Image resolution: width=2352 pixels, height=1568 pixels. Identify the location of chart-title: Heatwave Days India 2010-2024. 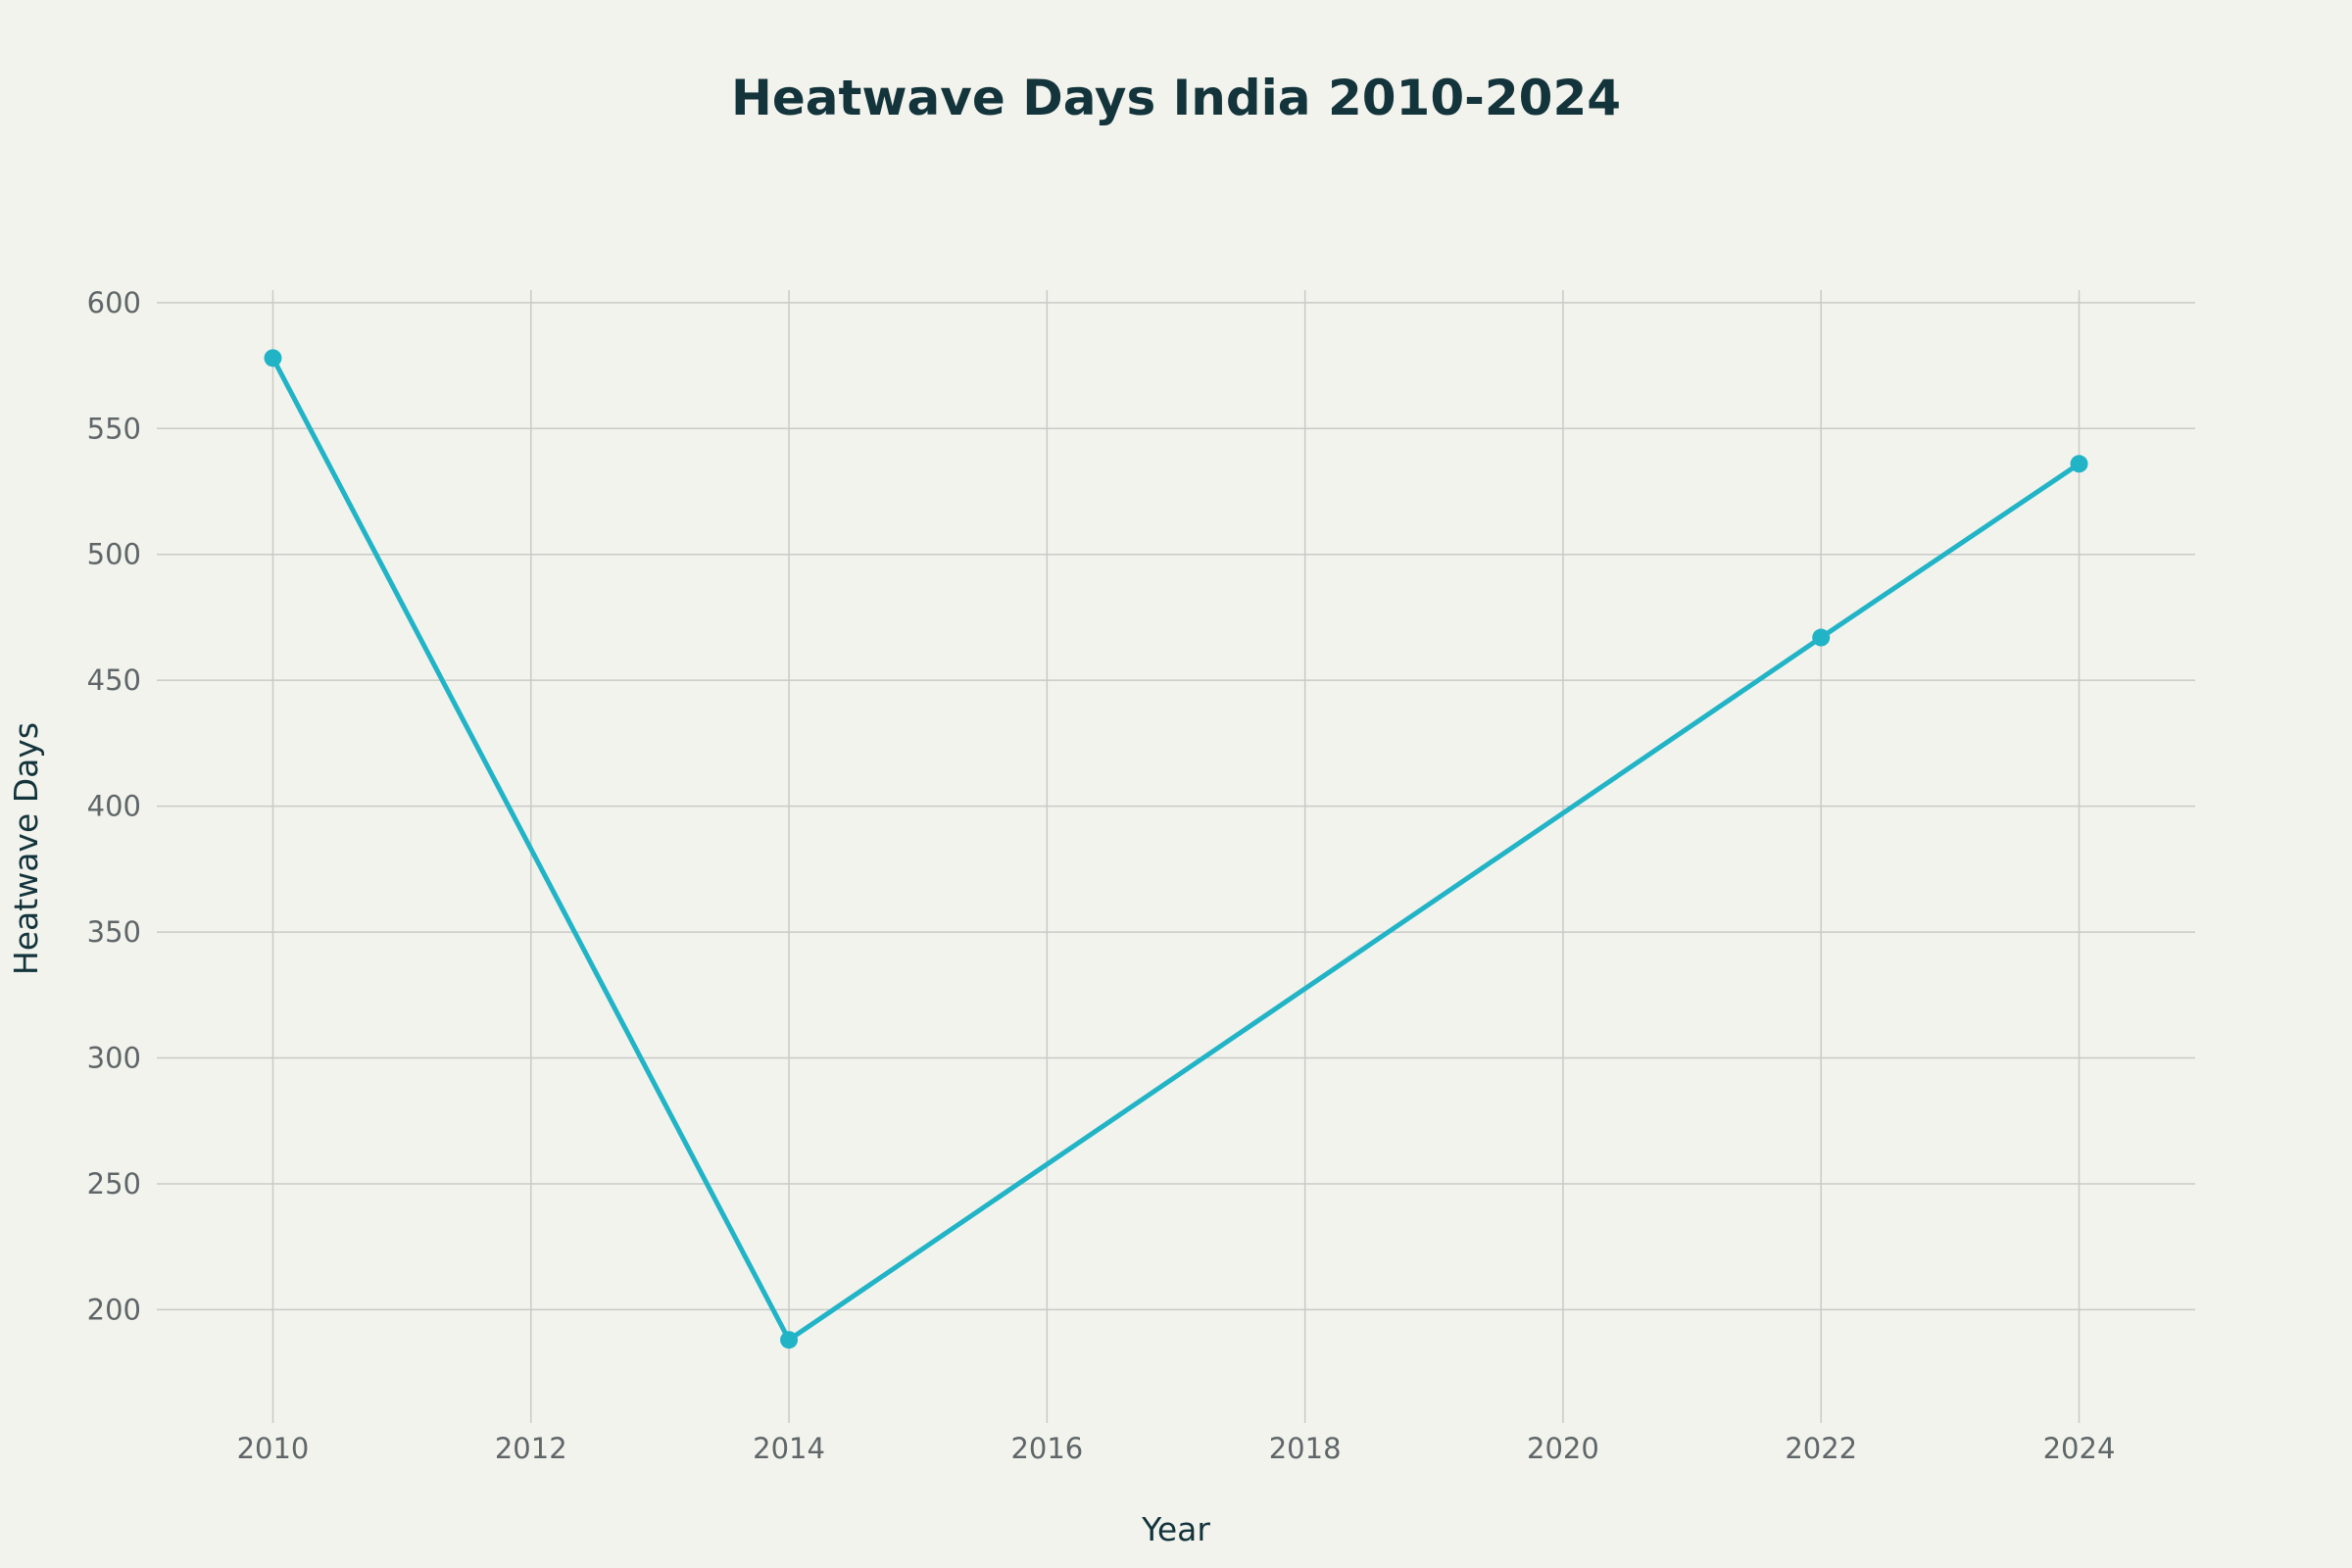
(1176, 98).